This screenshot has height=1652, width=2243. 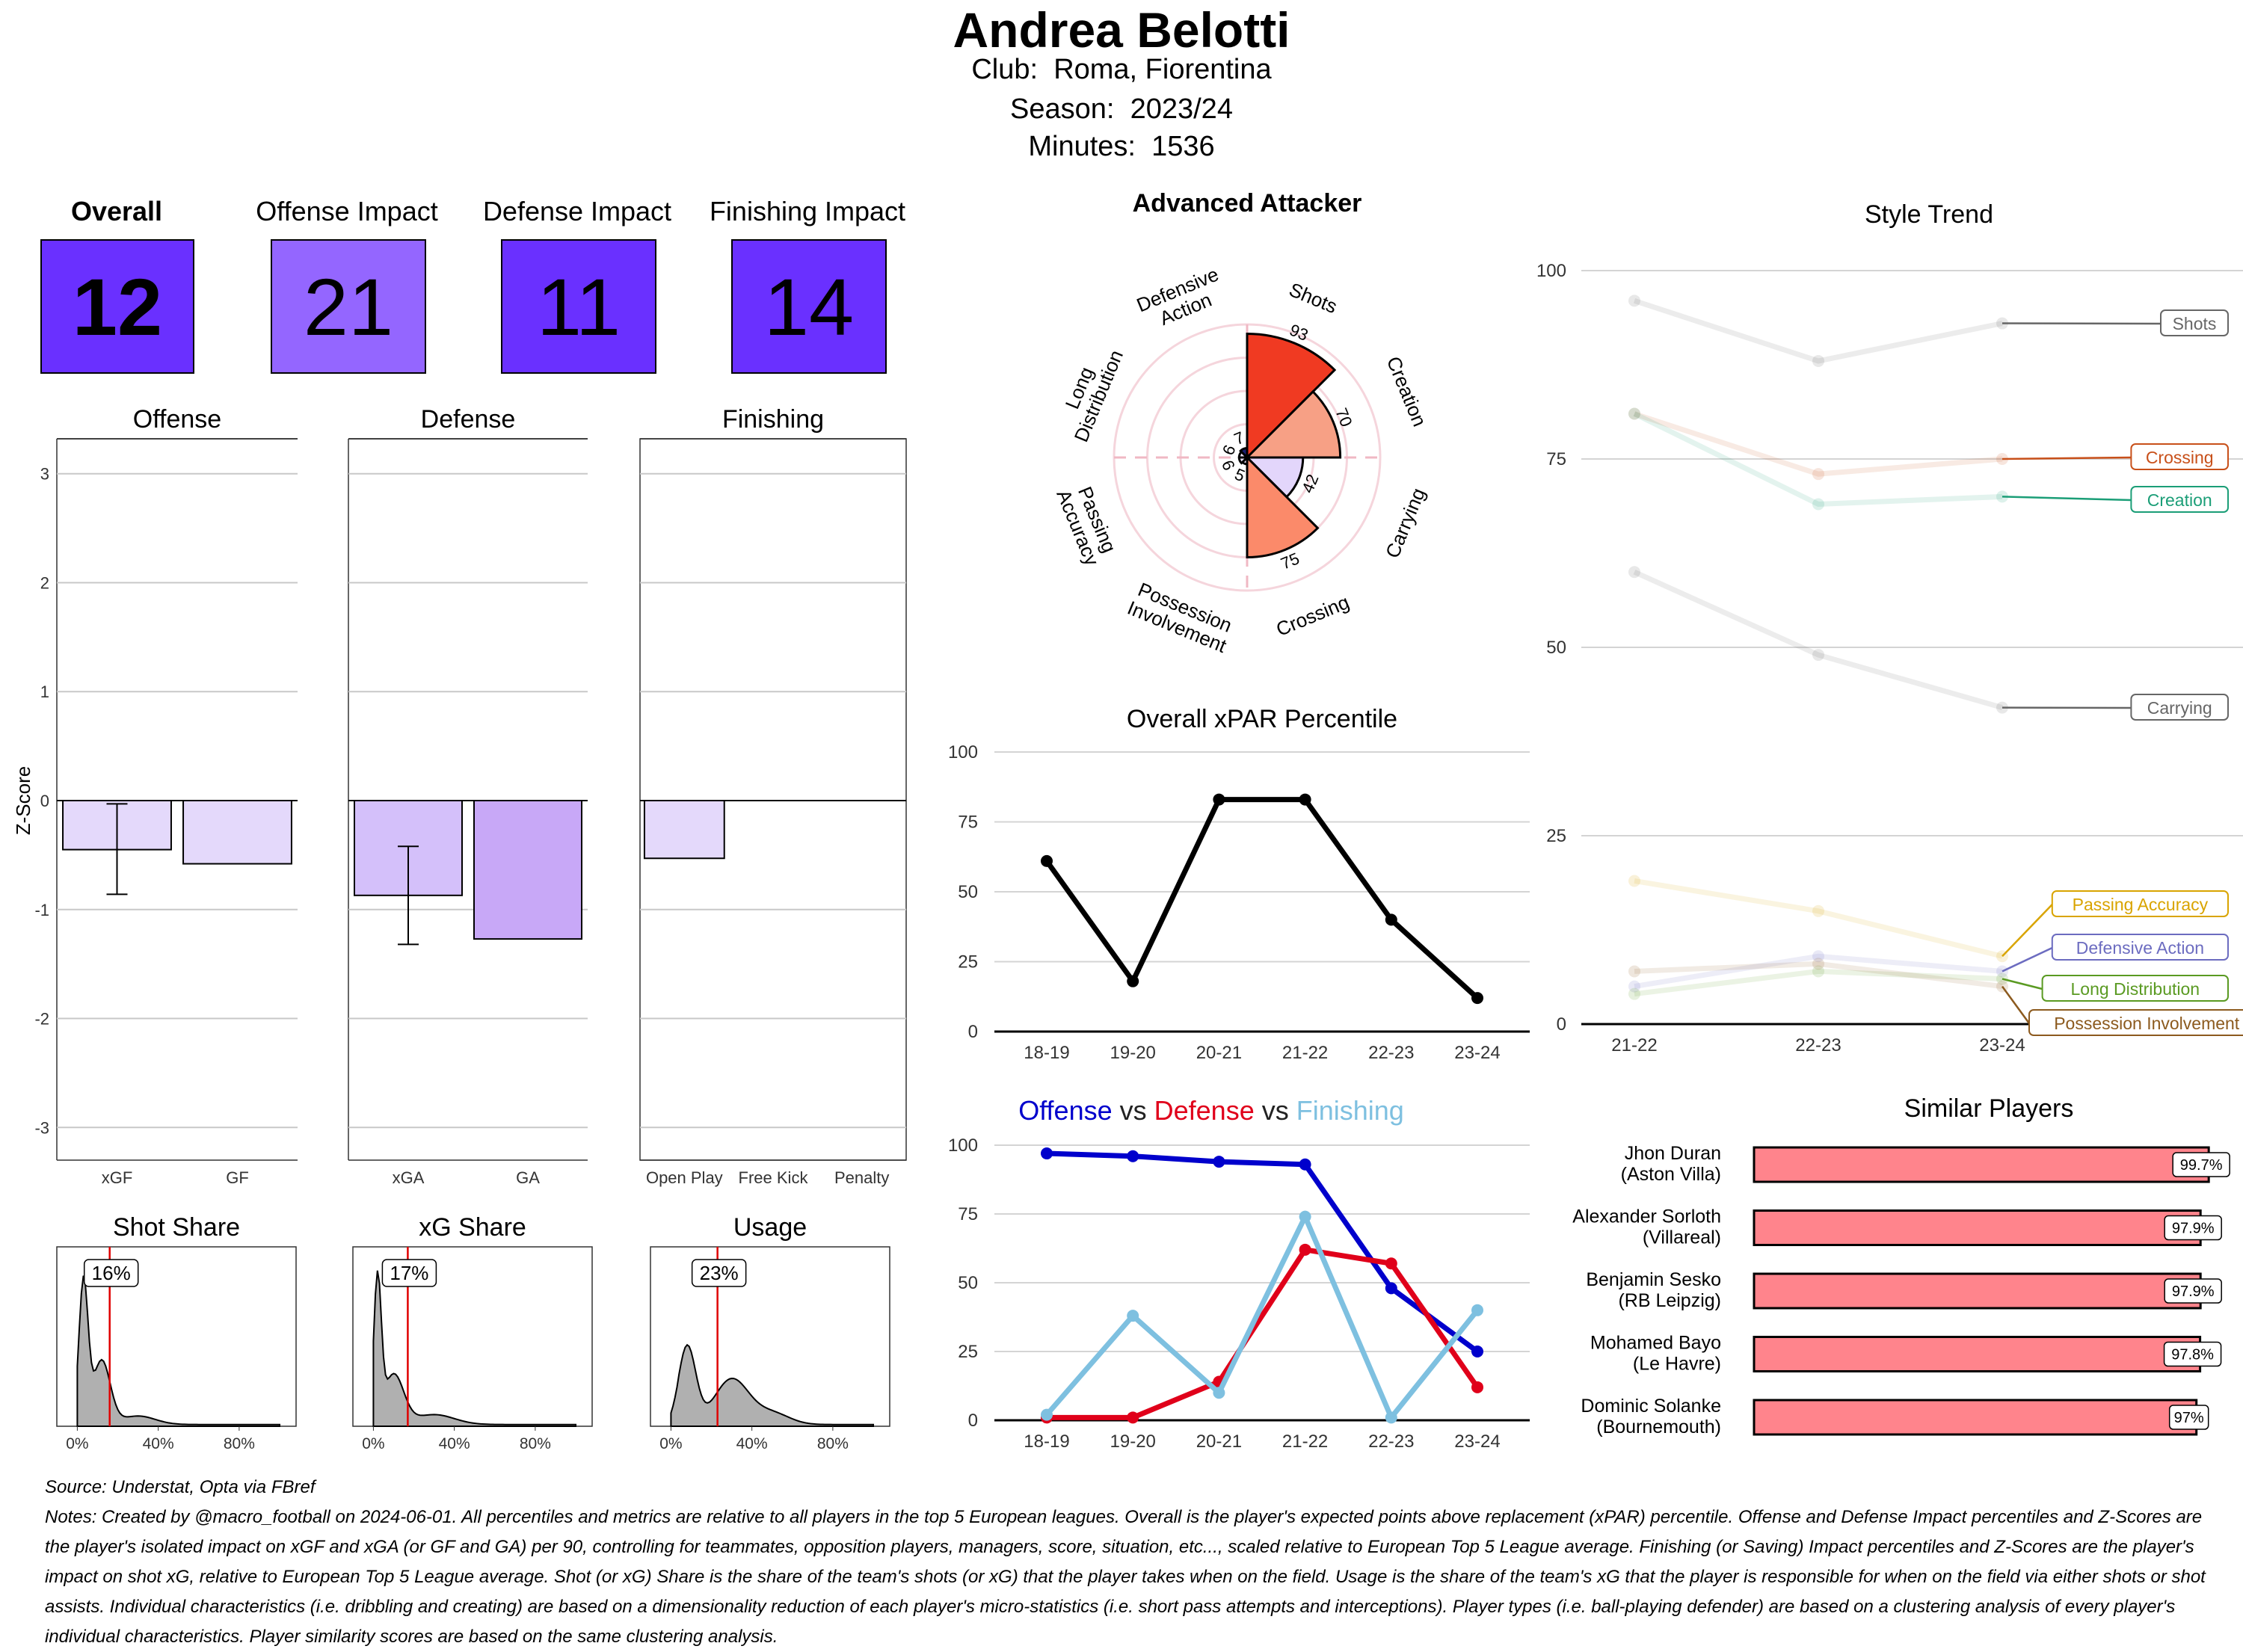 I want to click on style-label: Passing Accuracy, so click(x=2141, y=905).